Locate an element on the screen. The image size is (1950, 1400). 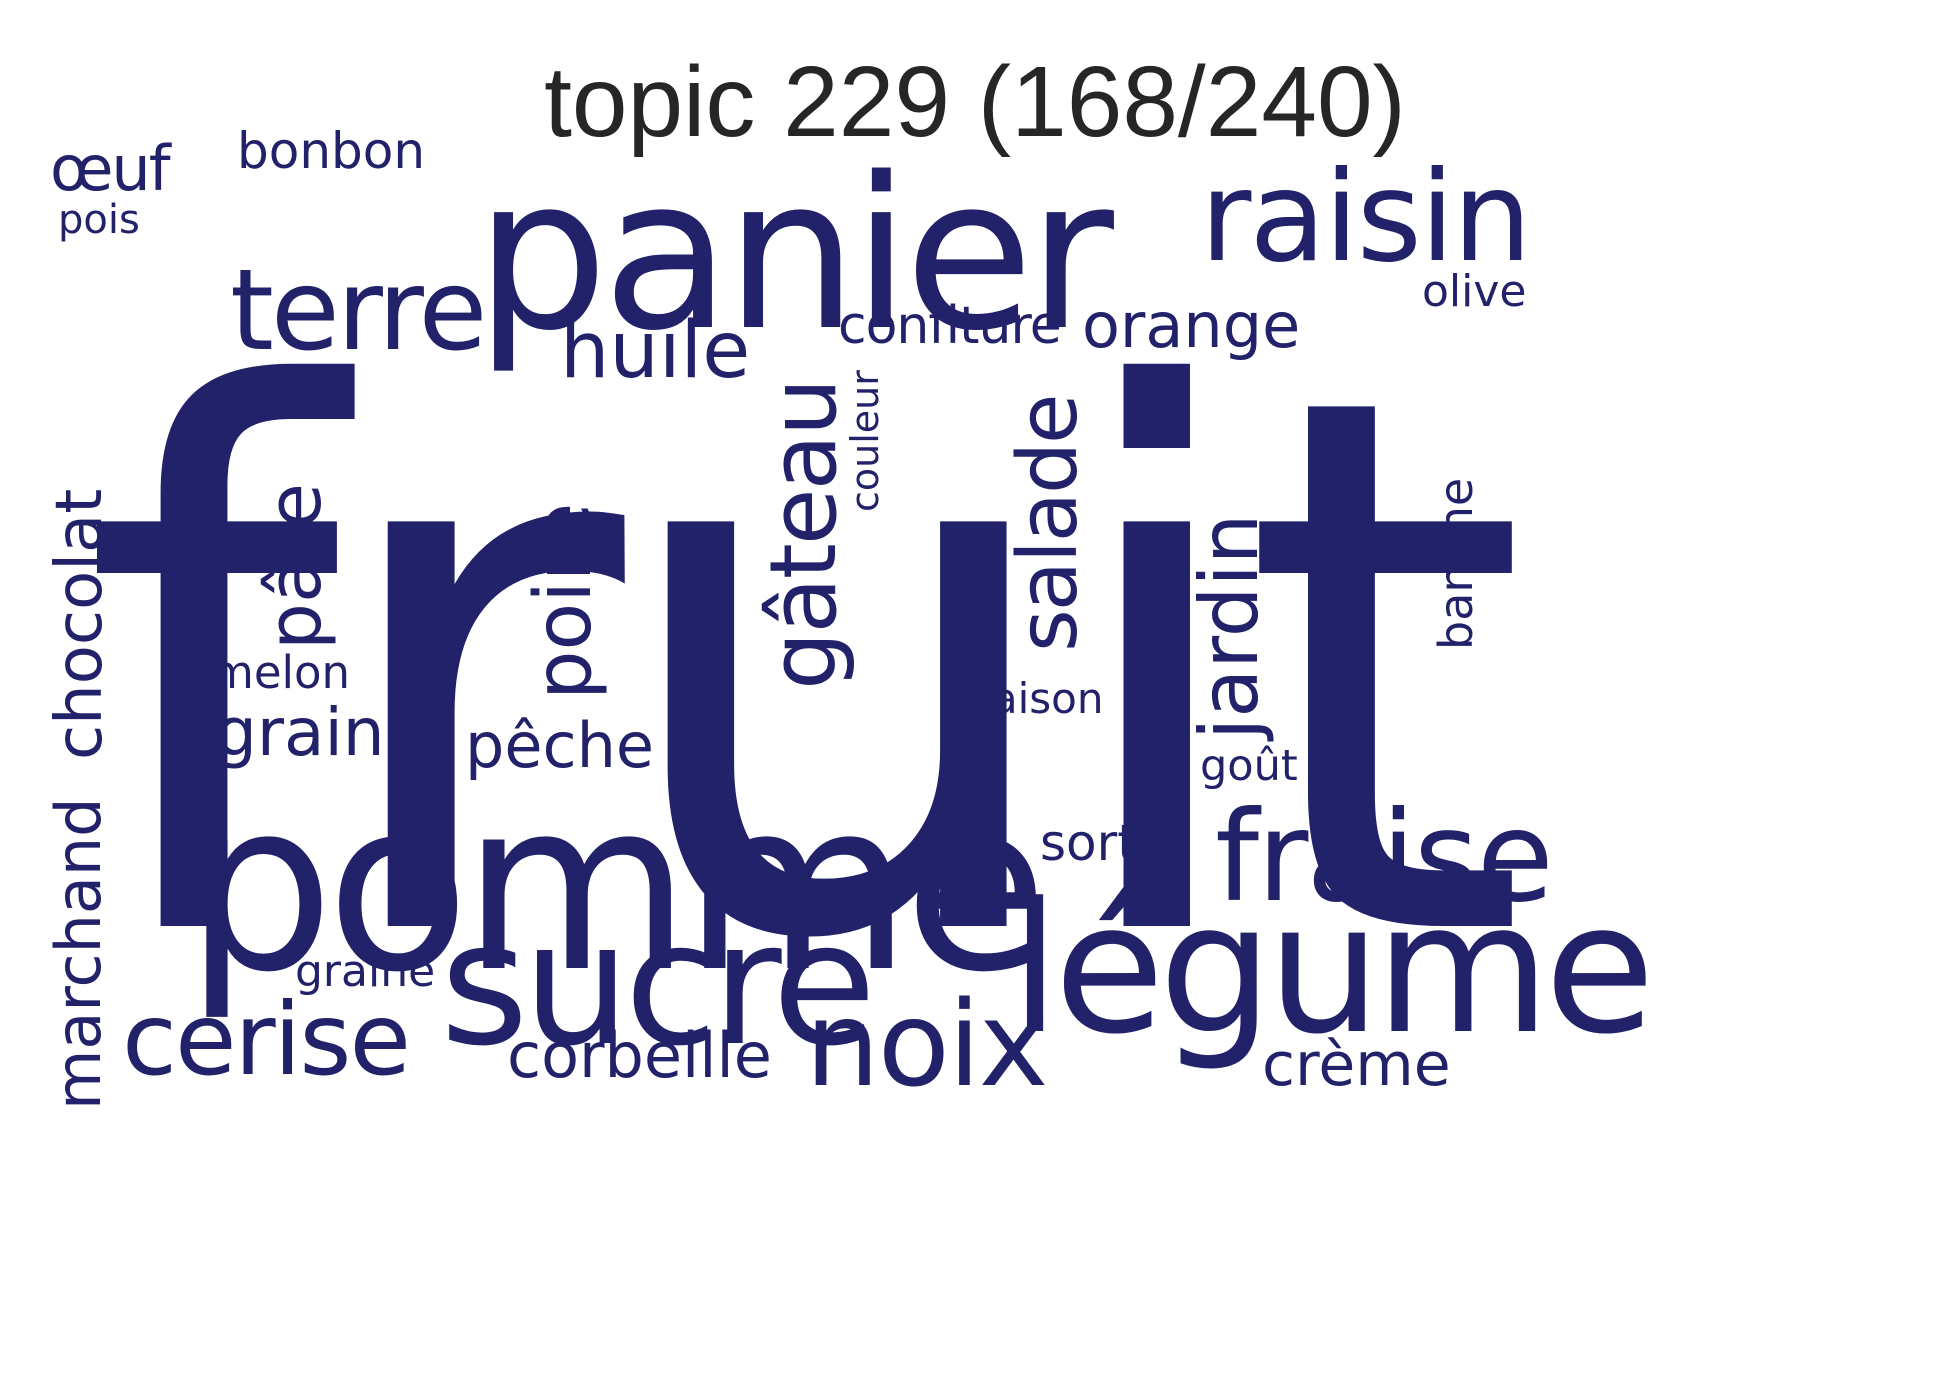
word-pois: pois is located at coordinates (99, 220).